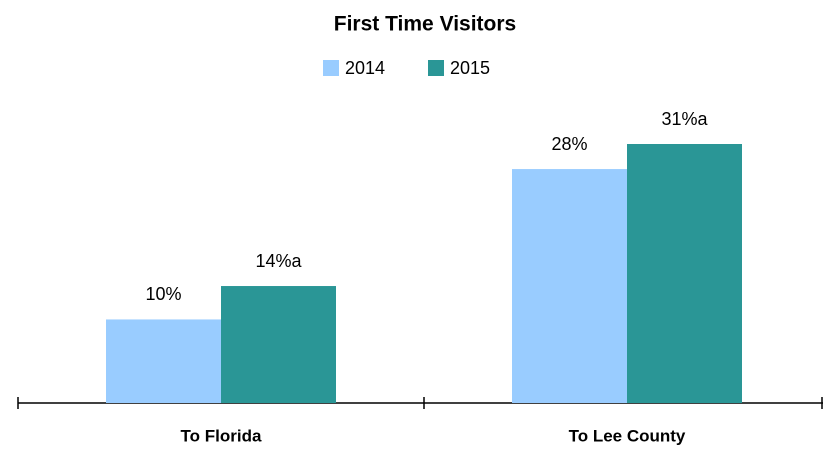 This screenshot has height=449, width=823. Describe the element at coordinates (684, 119) in the screenshot. I see `value-label: 31%a` at that location.